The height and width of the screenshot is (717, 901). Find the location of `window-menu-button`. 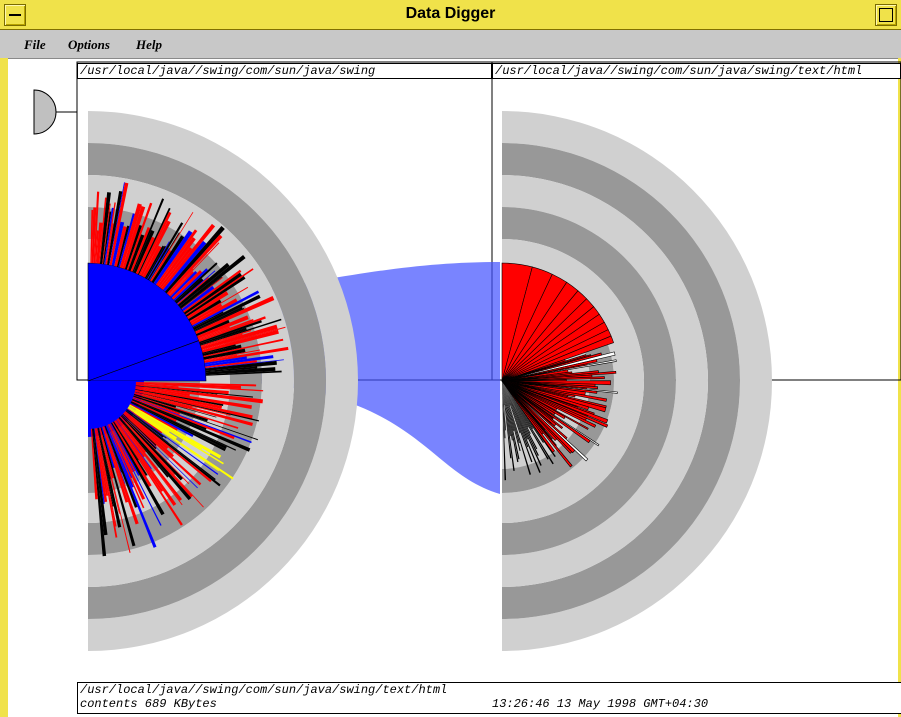

window-menu-button is located at coordinates (15, 15).